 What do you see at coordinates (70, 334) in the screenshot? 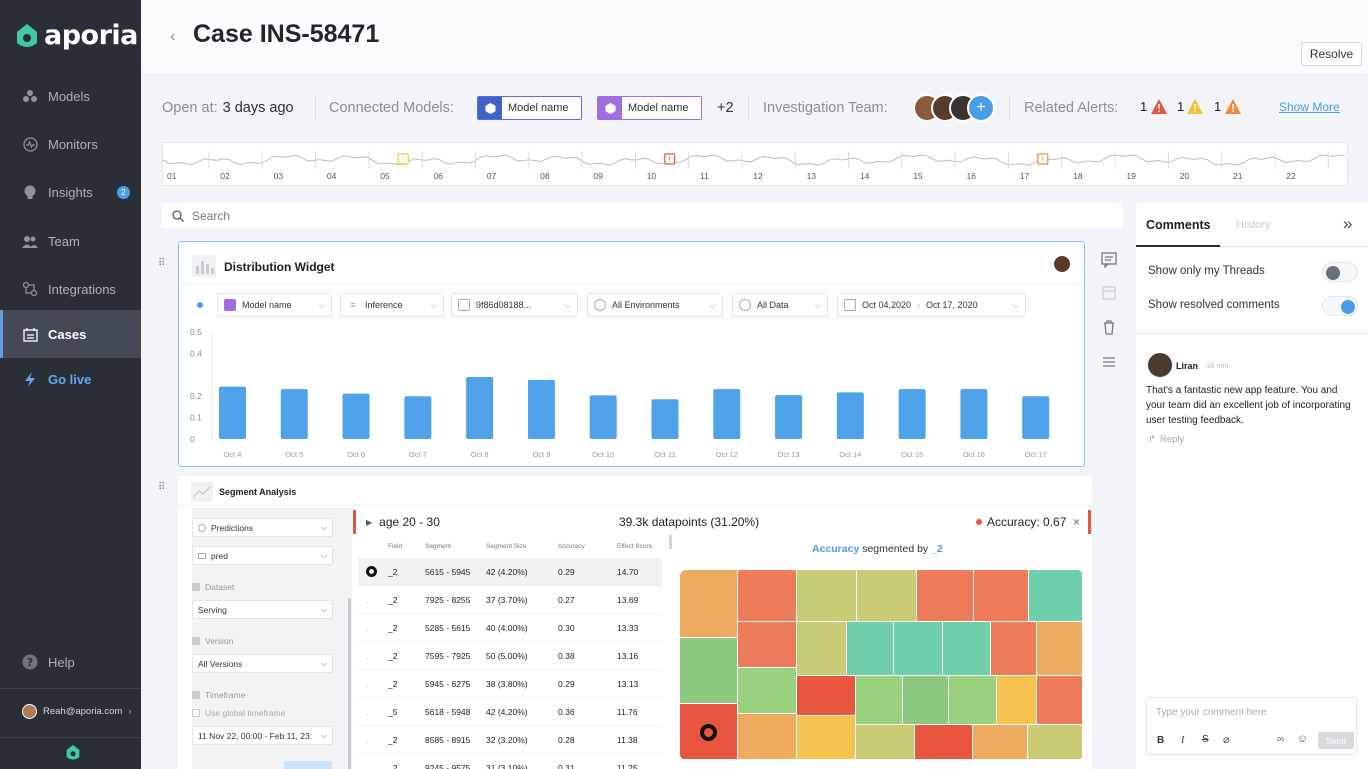
I see `sidebar-item-cases: Cases` at bounding box center [70, 334].